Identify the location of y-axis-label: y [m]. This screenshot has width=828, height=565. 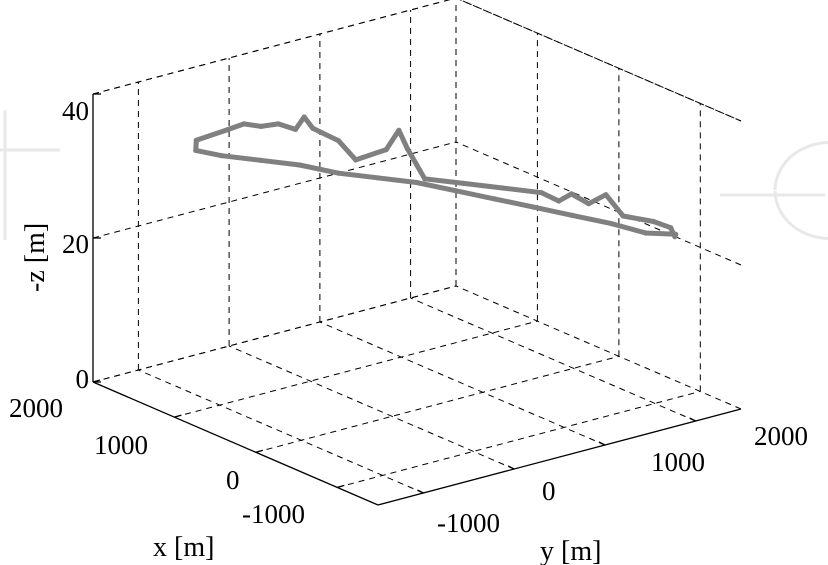
(570, 550).